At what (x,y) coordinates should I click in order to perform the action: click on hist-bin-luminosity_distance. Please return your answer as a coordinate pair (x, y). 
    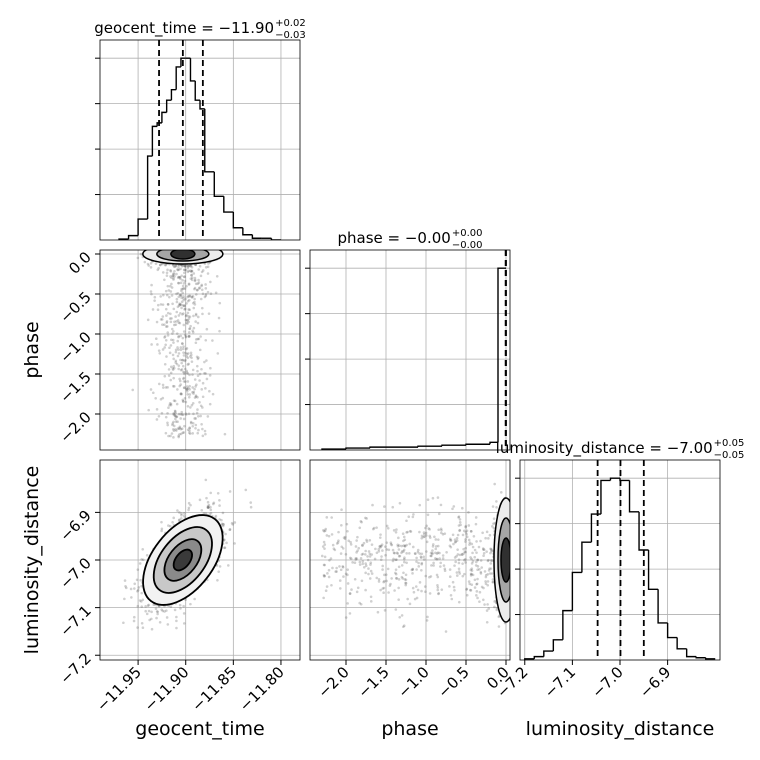
    Looking at the image, I should click on (605, 497).